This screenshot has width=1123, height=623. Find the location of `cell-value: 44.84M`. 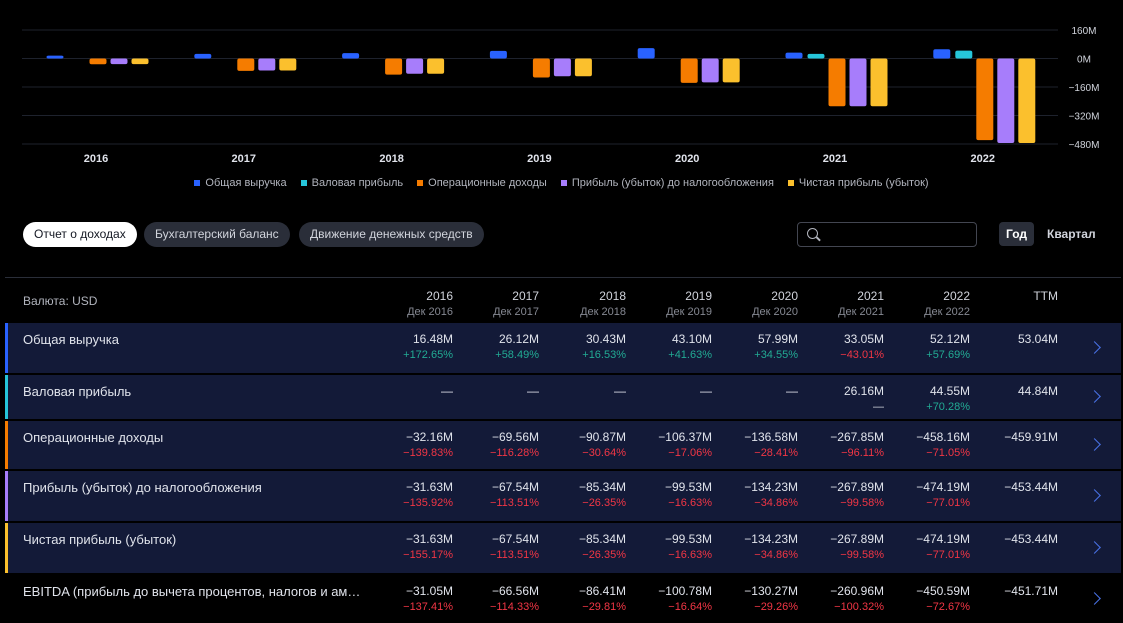

cell-value: 44.84M is located at coordinates (1037, 391).